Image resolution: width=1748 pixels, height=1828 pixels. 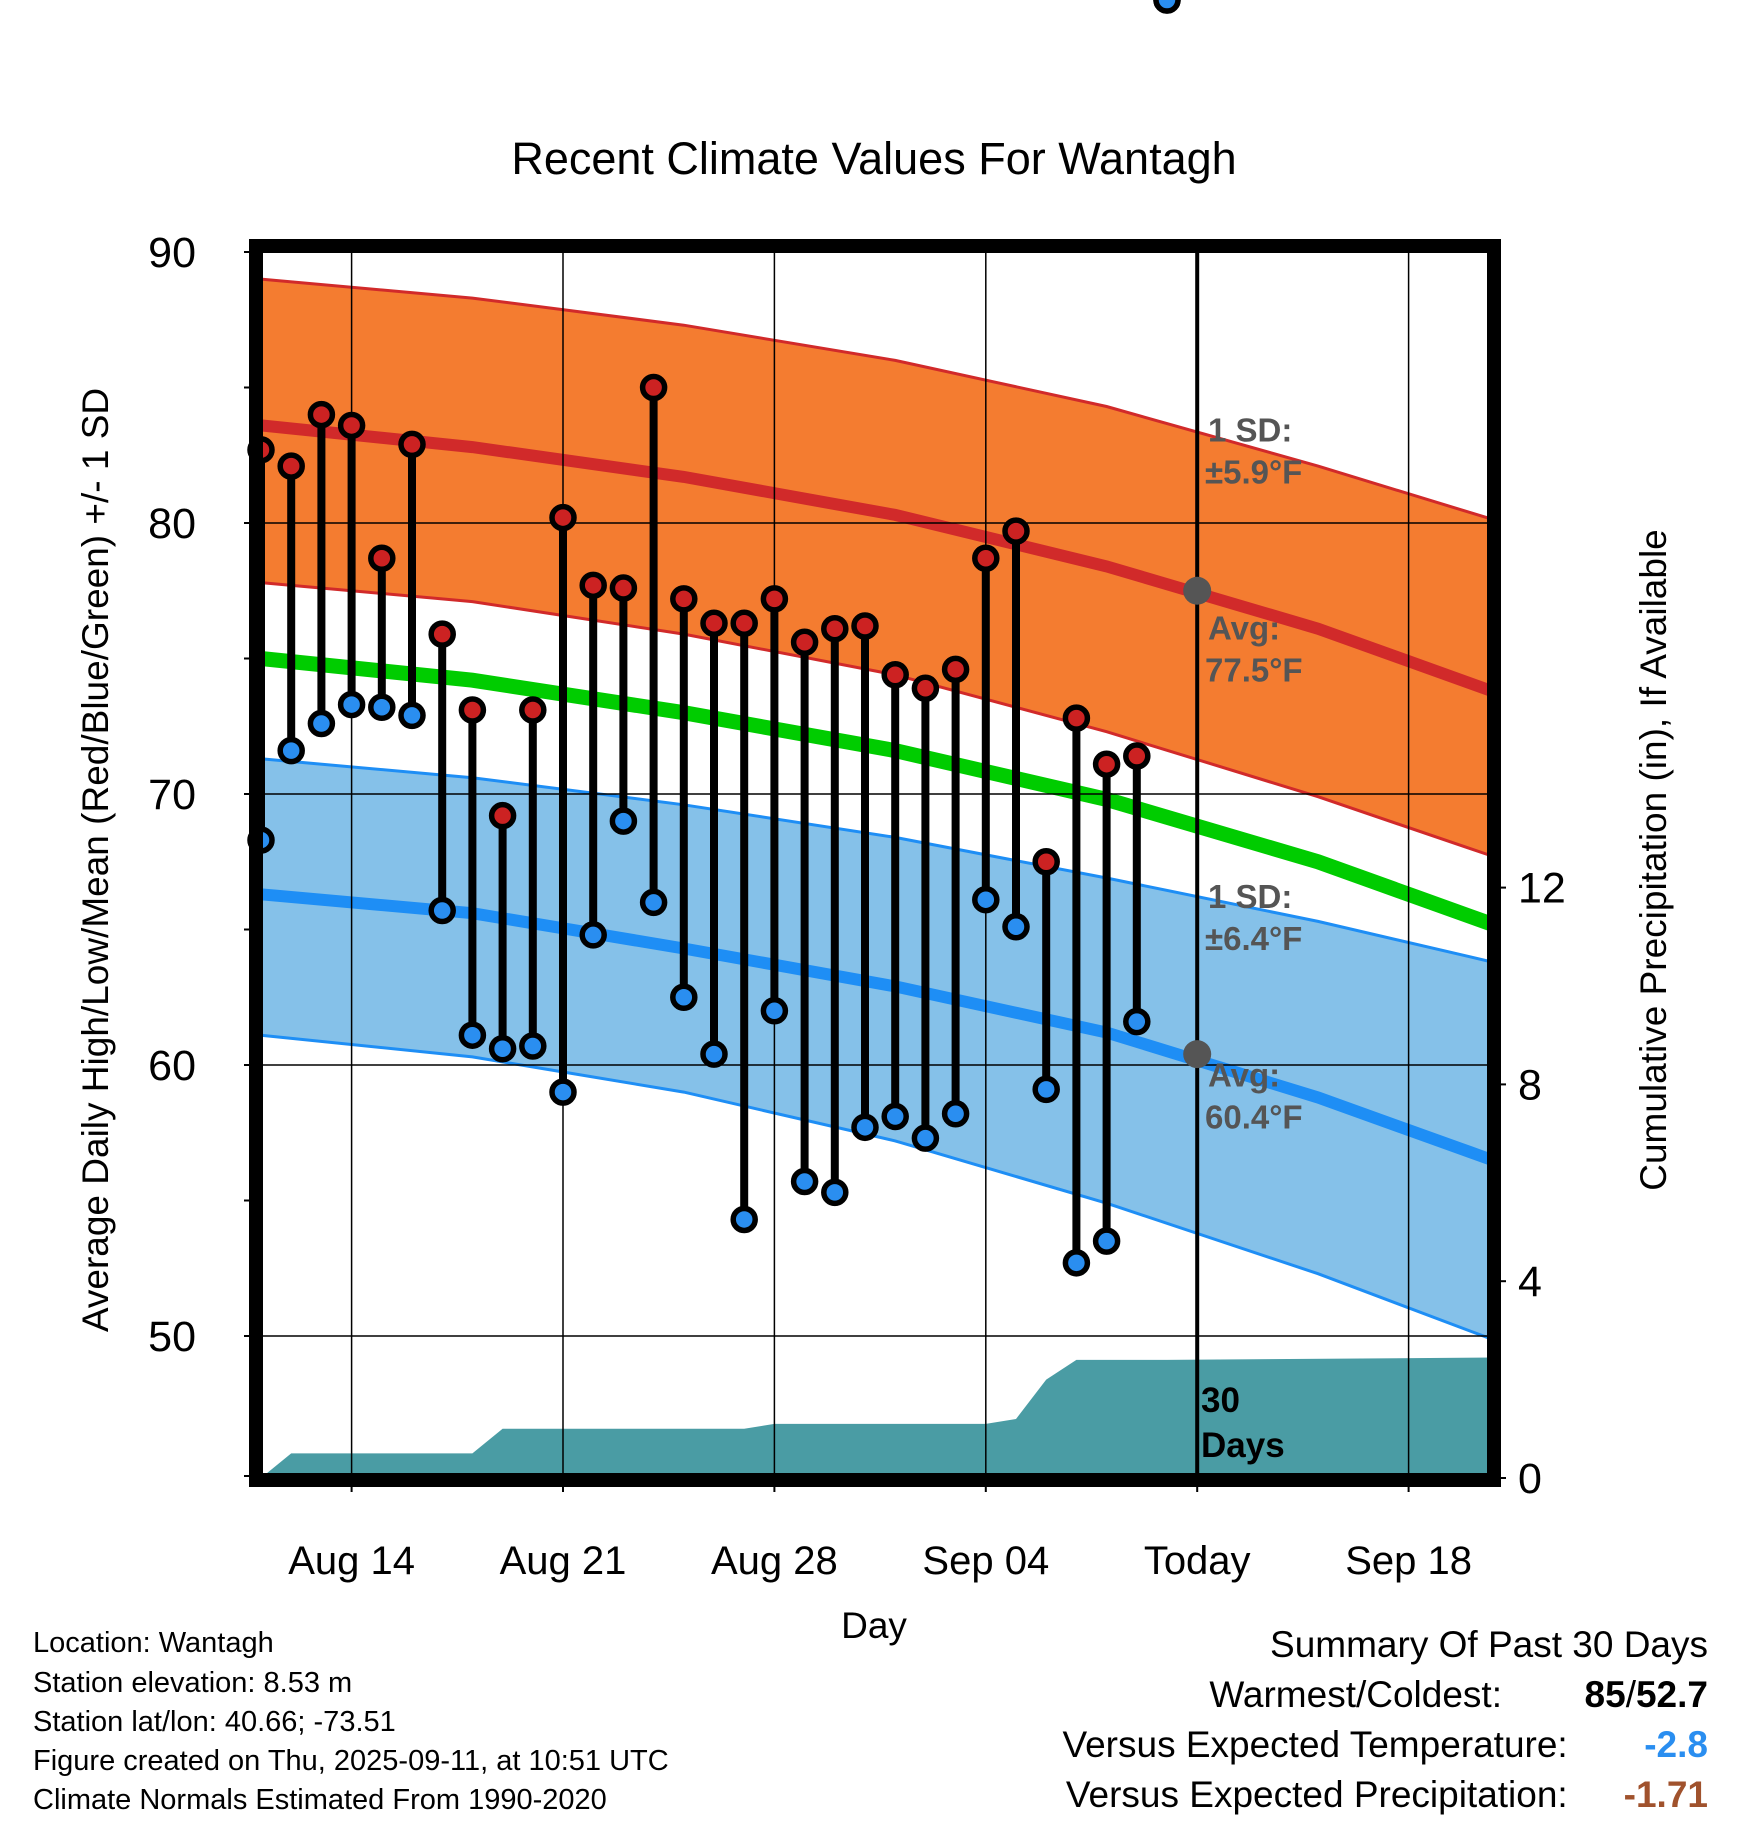 I want to click on station-elevation-text: Station elevation: 8.53 m, so click(x=193, y=1683).